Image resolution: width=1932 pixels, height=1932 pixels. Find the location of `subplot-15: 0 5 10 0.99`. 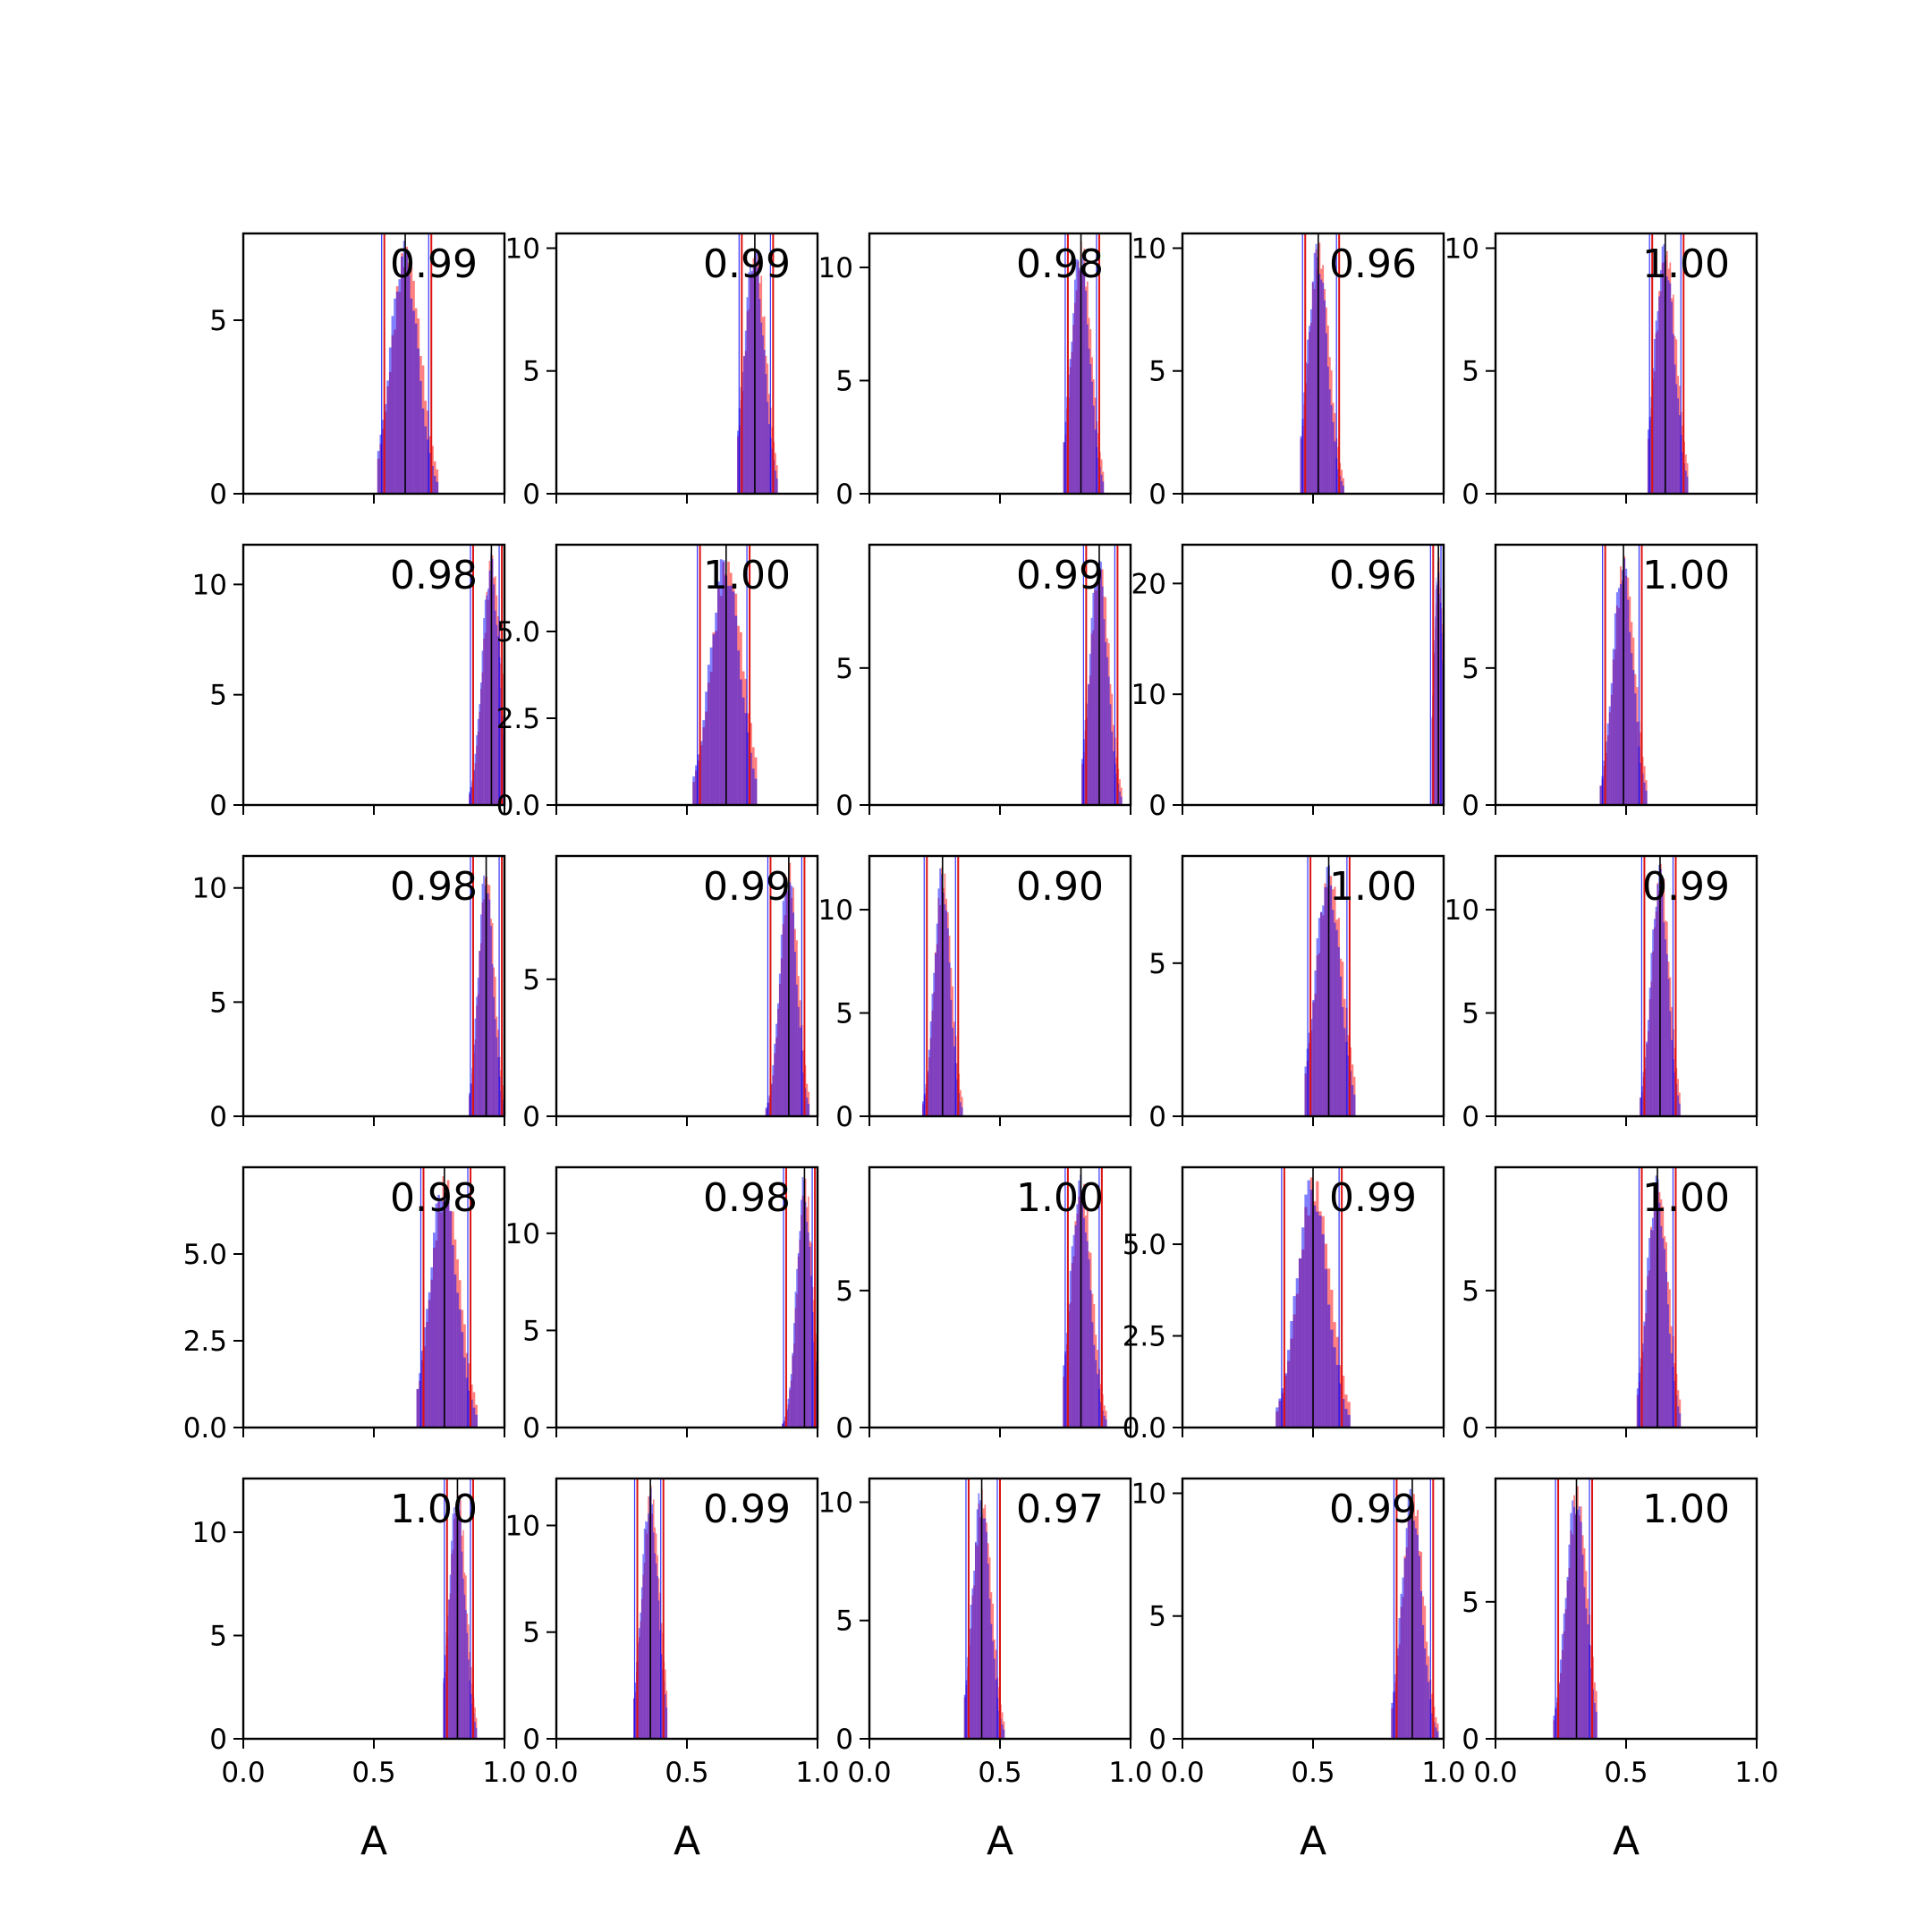

subplot-15: 0 5 10 0.99 is located at coordinates (1601, 993).